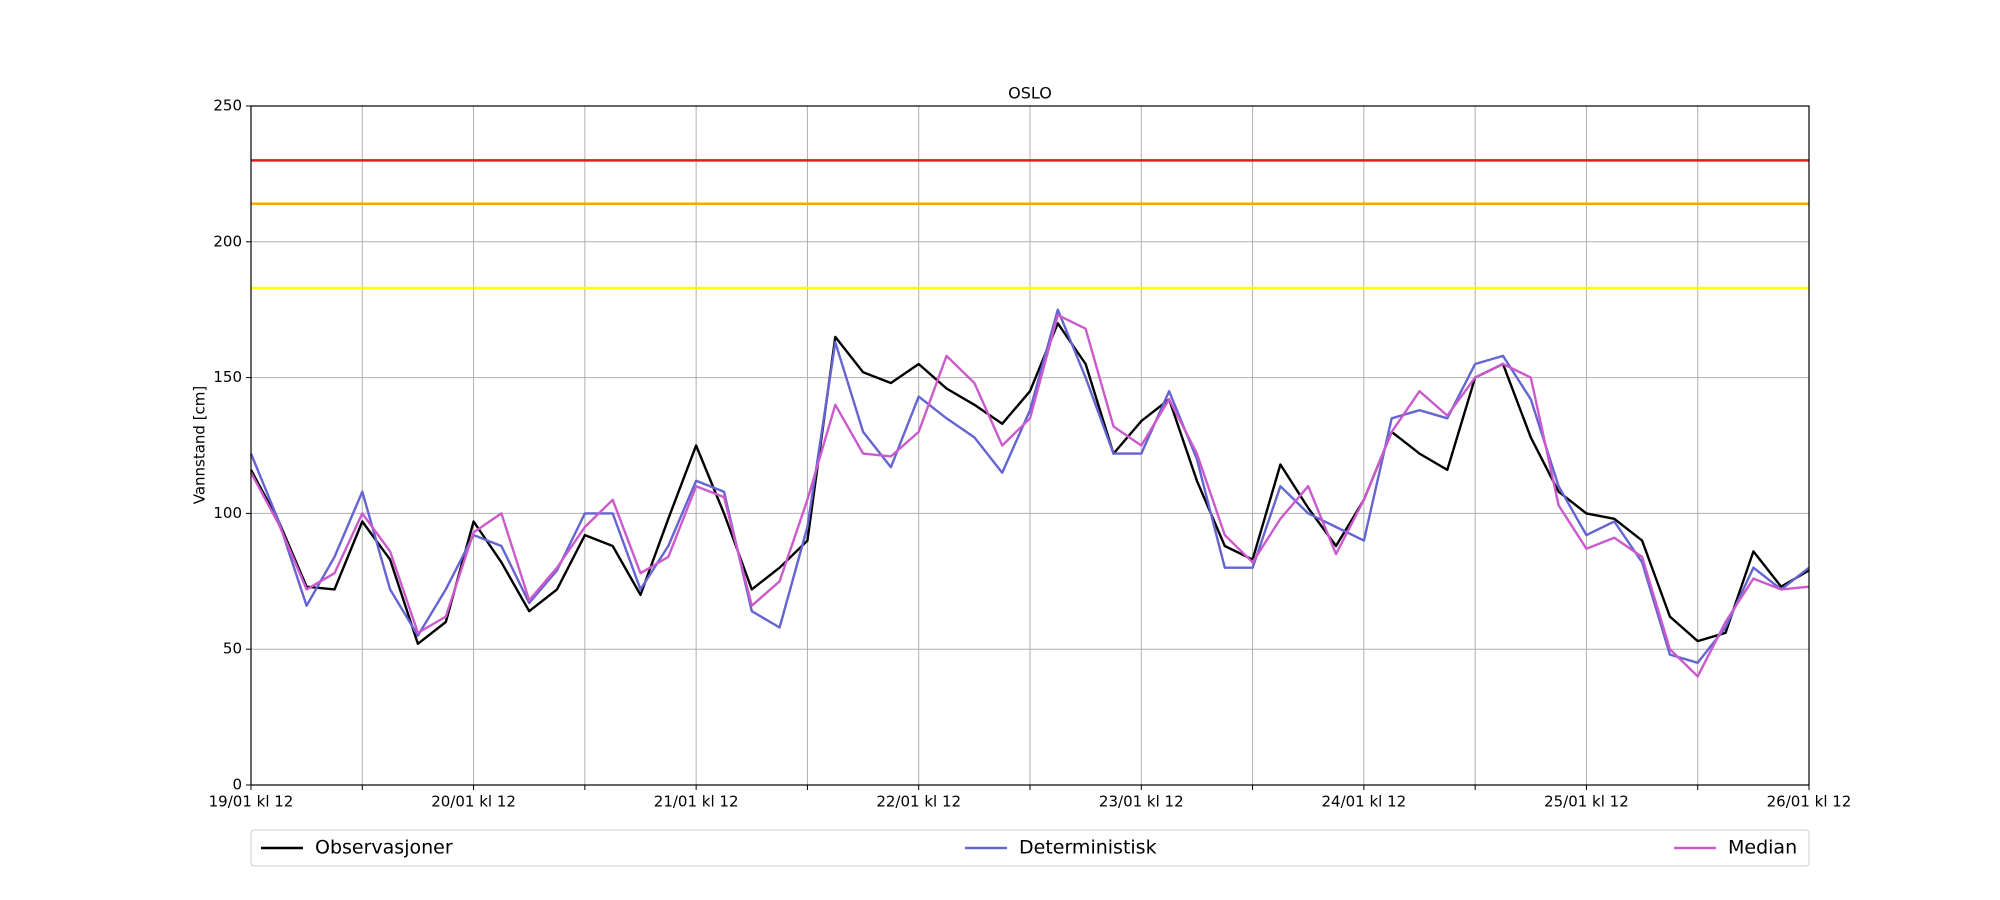  Describe the element at coordinates (251, 802) in the screenshot. I see `x-tick-label: 19/01 kl 12` at that location.